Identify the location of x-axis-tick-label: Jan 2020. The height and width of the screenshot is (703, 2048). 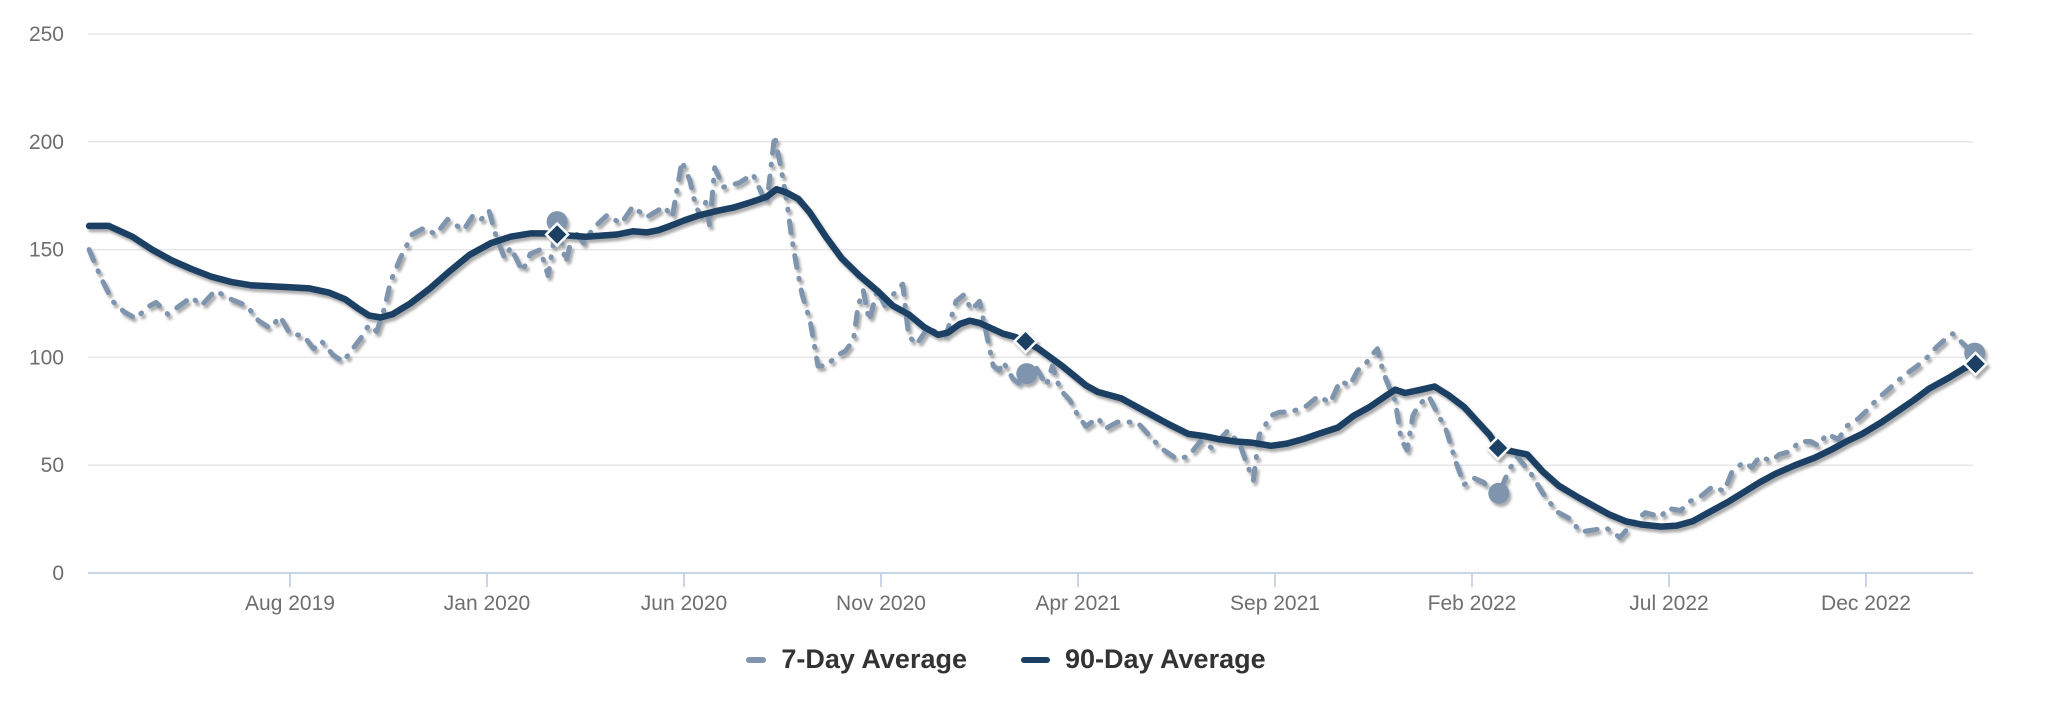
(487, 603).